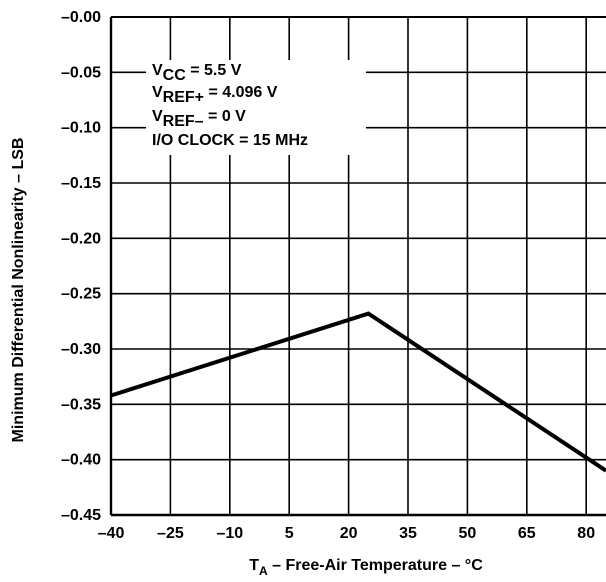  Describe the element at coordinates (81, 404) in the screenshot. I see `y-tick-label: –0.35` at that location.